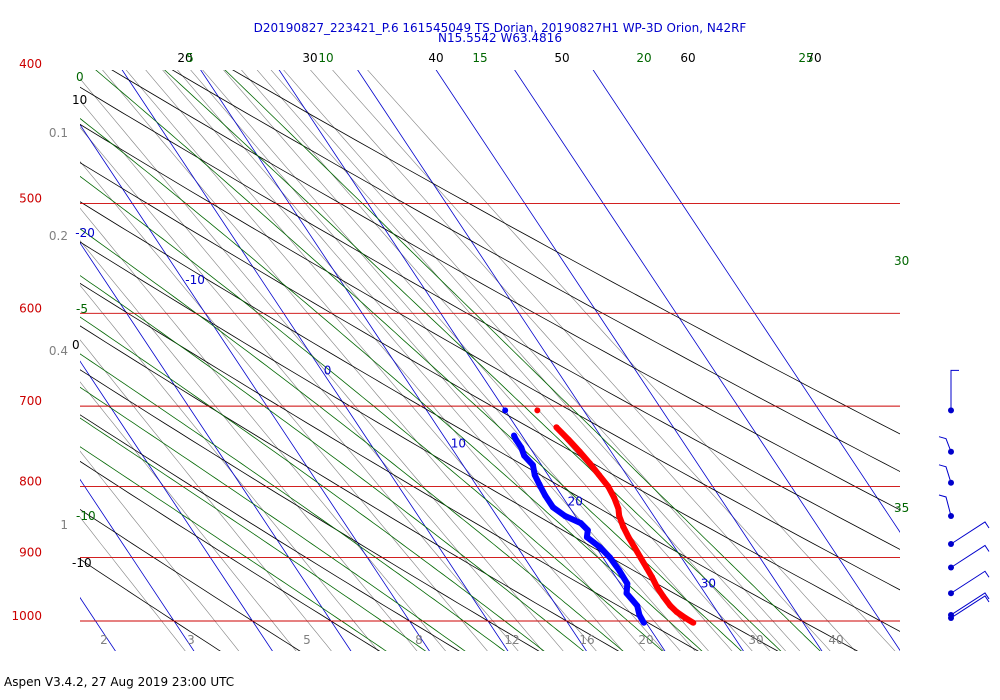 The image size is (1000, 700). Describe the element at coordinates (575, 501) in the screenshot. I see `isotherm-label: 20` at that location.